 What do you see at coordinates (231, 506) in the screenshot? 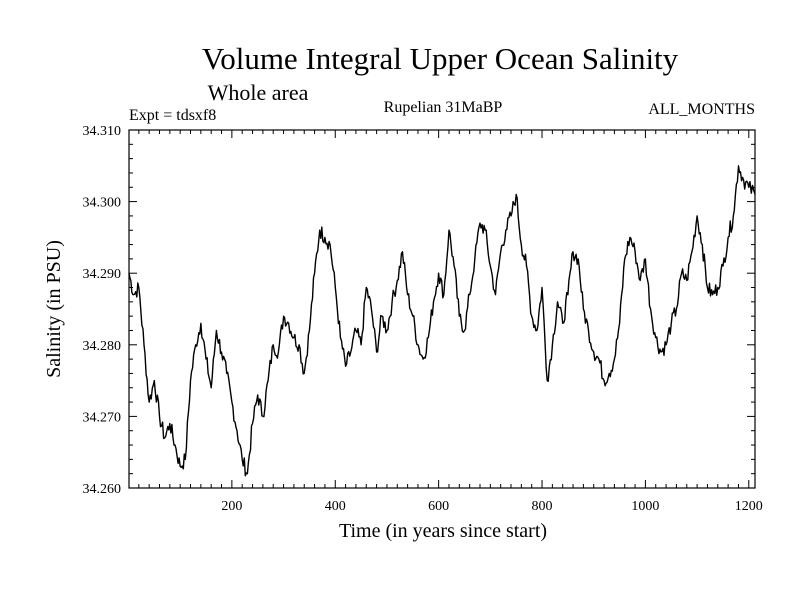
I see `x-tick-label: 200` at bounding box center [231, 506].